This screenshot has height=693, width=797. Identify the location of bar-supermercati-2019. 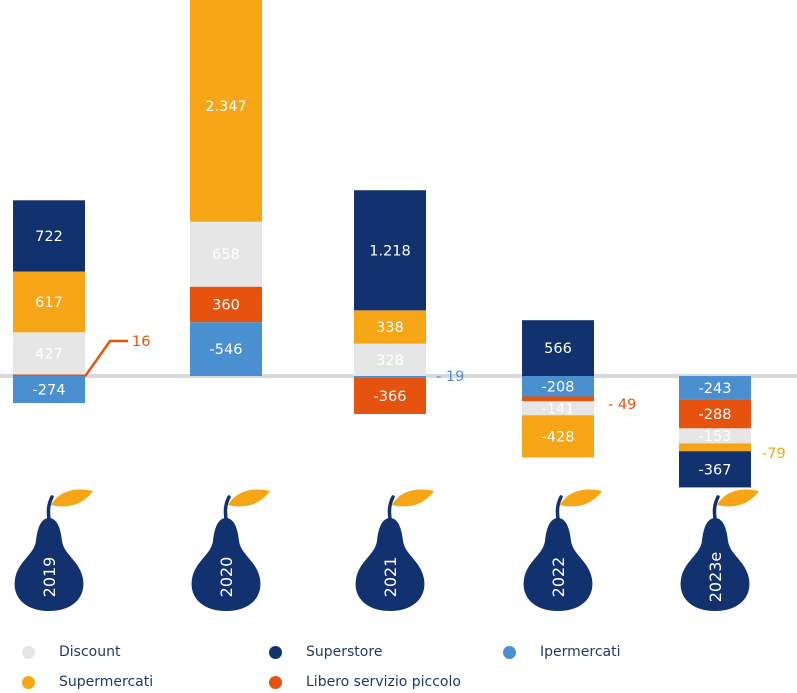
(49, 302).